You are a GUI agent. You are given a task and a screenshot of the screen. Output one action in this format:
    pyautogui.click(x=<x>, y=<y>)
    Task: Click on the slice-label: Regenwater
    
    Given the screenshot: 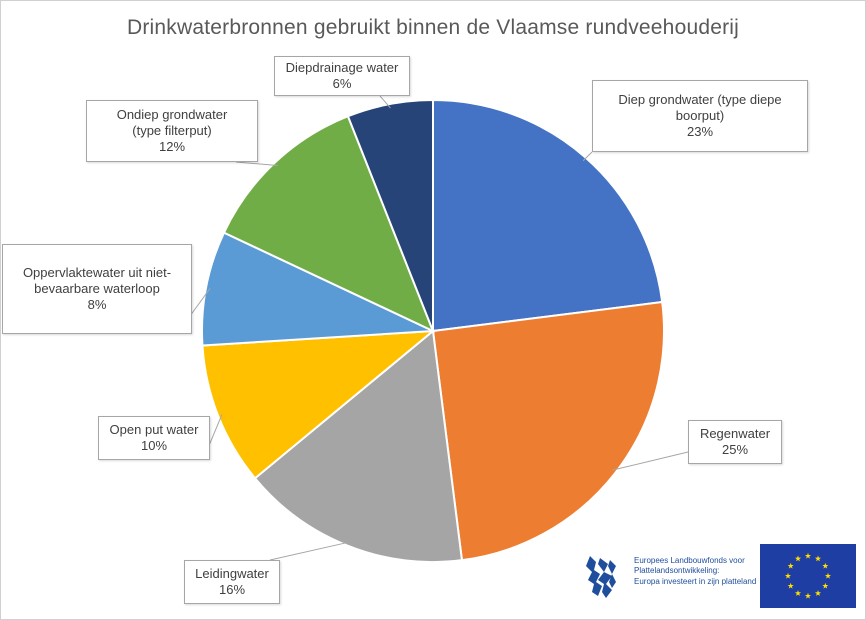 What is the action you would take?
    pyautogui.click(x=735, y=433)
    